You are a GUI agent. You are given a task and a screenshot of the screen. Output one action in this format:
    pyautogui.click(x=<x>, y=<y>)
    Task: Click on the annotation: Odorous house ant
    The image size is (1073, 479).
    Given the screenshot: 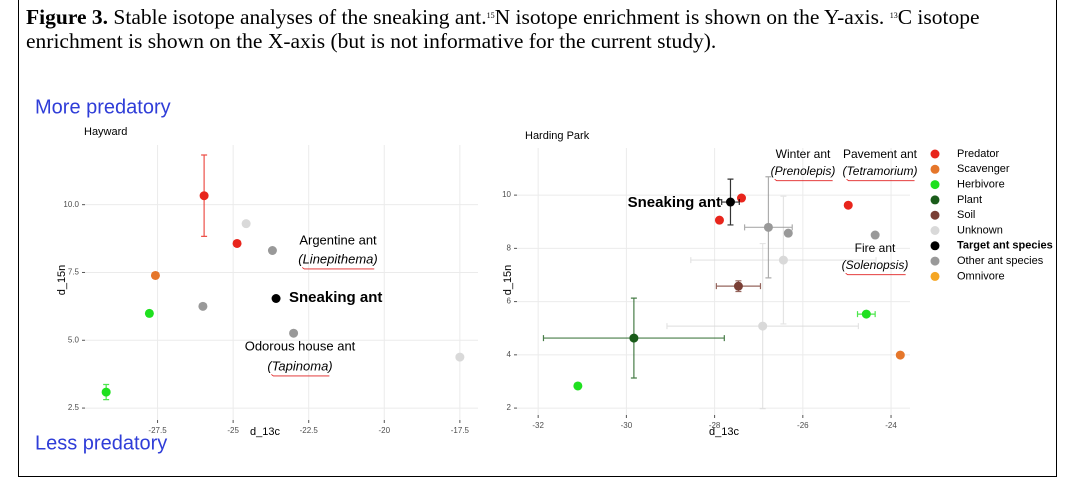 What is the action you would take?
    pyautogui.click(x=300, y=345)
    